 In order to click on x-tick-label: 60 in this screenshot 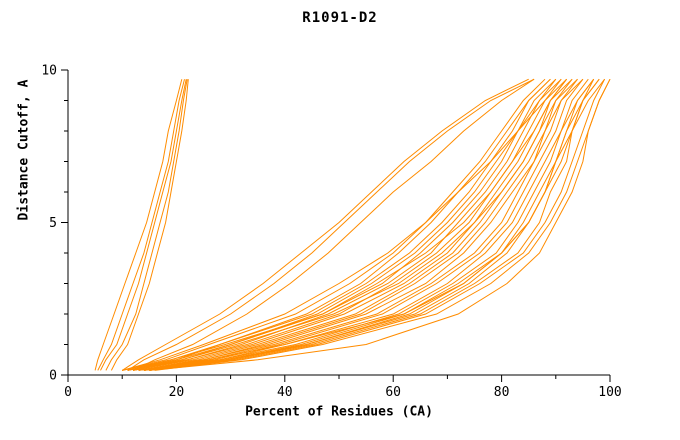, I will do `click(393, 392)`.